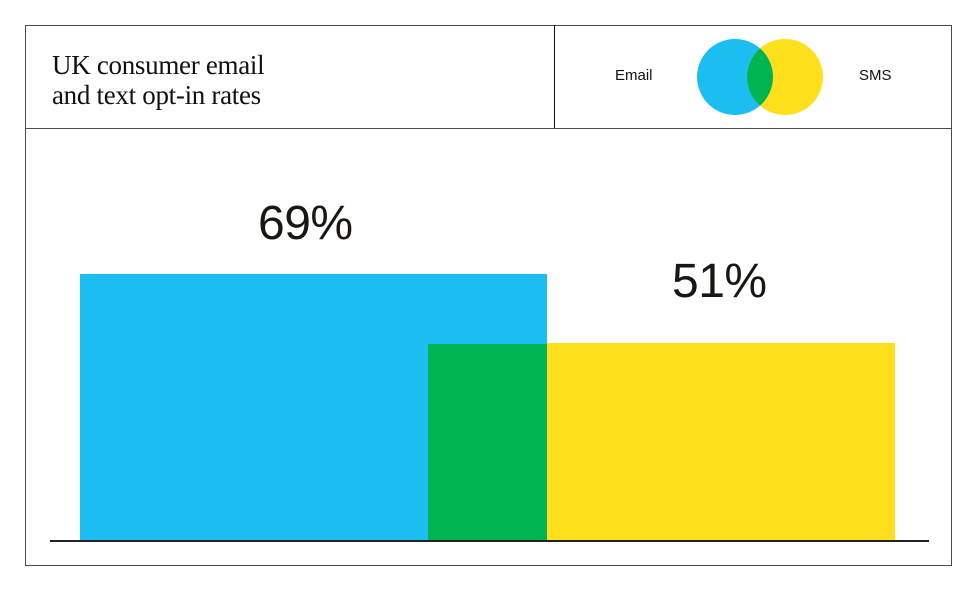 Image resolution: width=980 pixels, height=592 pixels. I want to click on bar-sms, so click(721, 442).